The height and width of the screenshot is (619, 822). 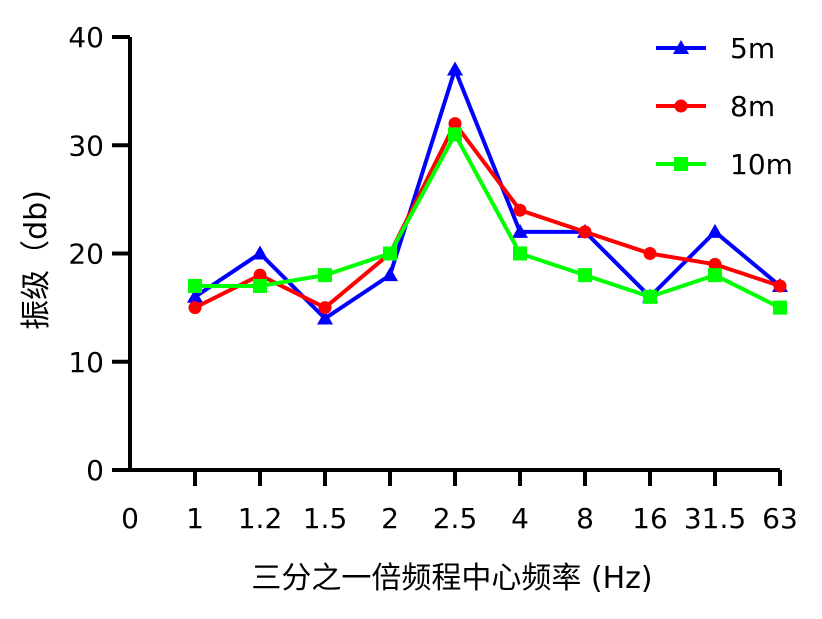 I want to click on legend-label: 10m, so click(x=761, y=164).